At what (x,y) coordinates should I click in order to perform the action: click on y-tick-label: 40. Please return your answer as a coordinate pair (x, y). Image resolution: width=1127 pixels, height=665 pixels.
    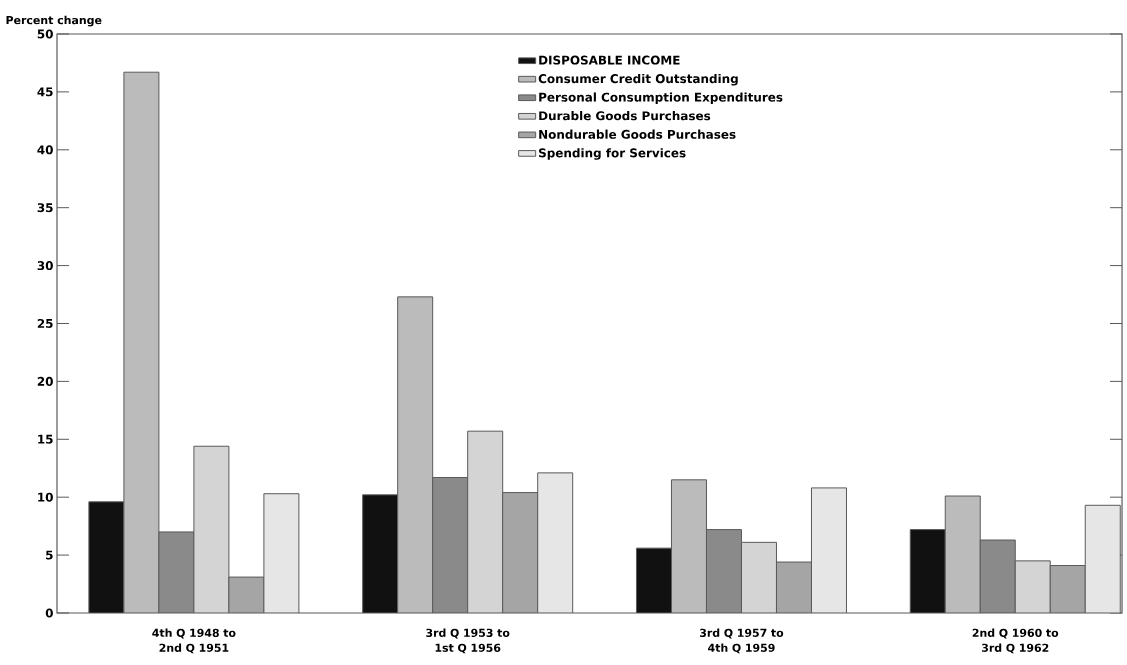
    Looking at the image, I should click on (45, 150).